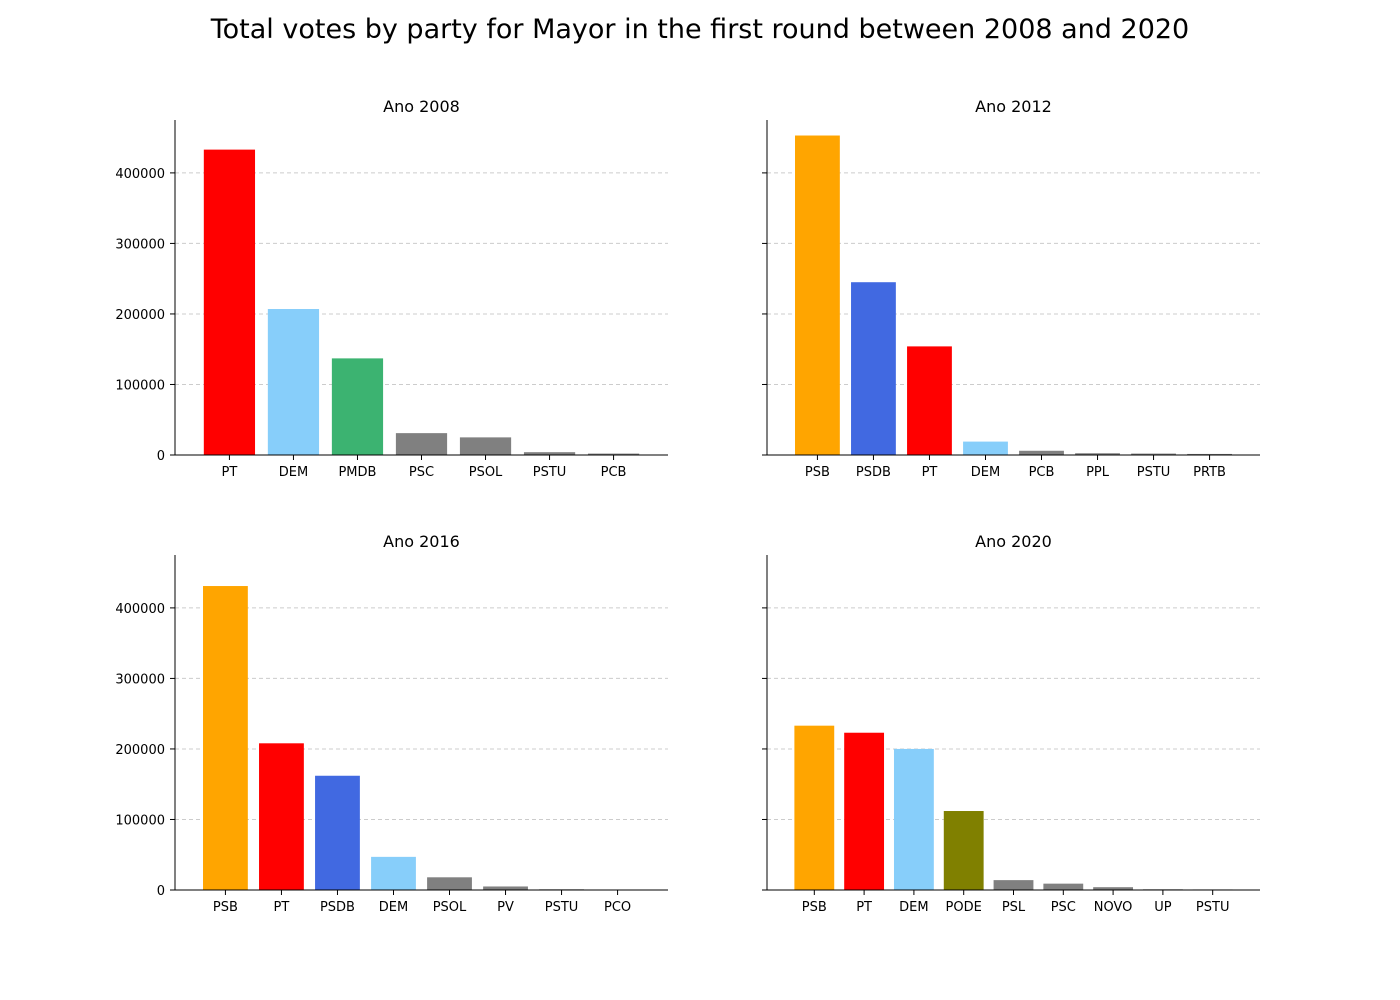 This screenshot has width=1400, height=1000. Describe the element at coordinates (1098, 472) in the screenshot. I see `x-tick-label: PPL` at that location.